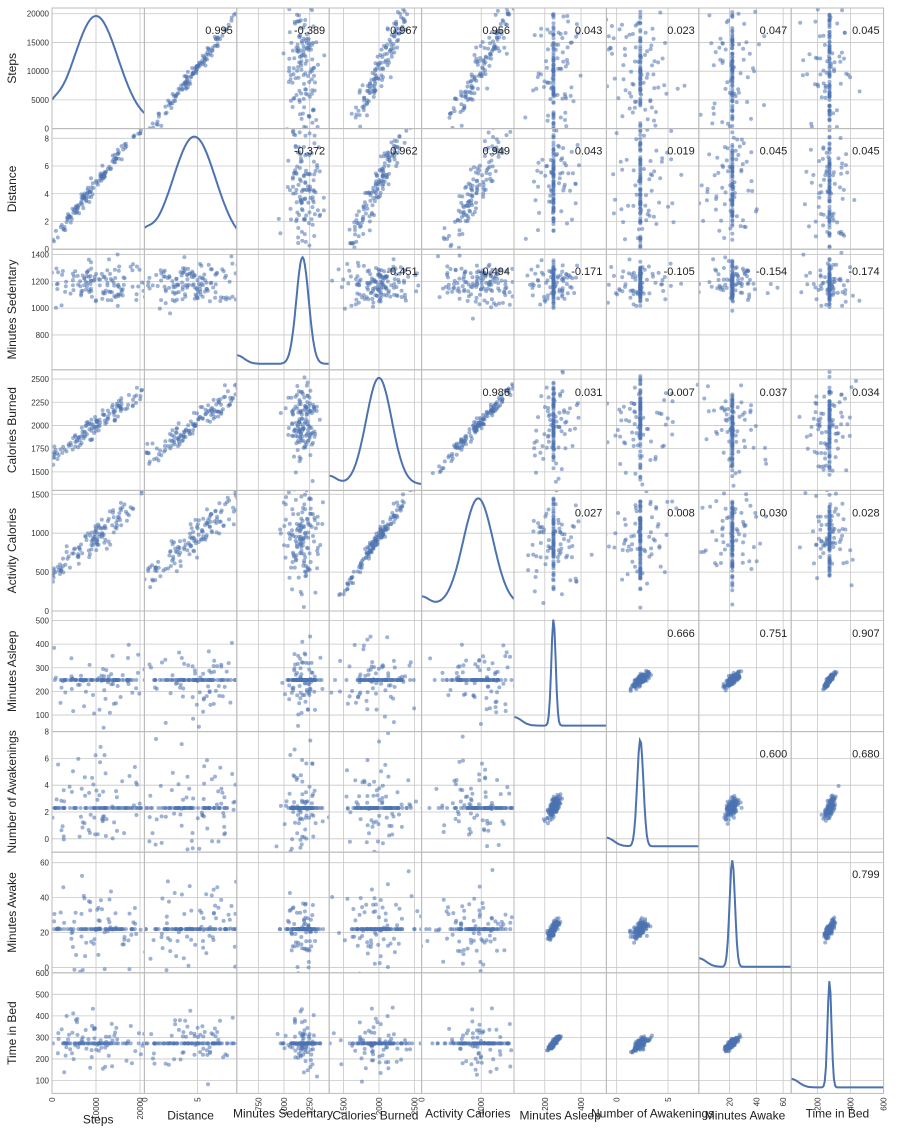 This screenshot has width=898, height=1145. Describe the element at coordinates (401, 272) in the screenshot. I see `correlation-label: -0.451` at that location.